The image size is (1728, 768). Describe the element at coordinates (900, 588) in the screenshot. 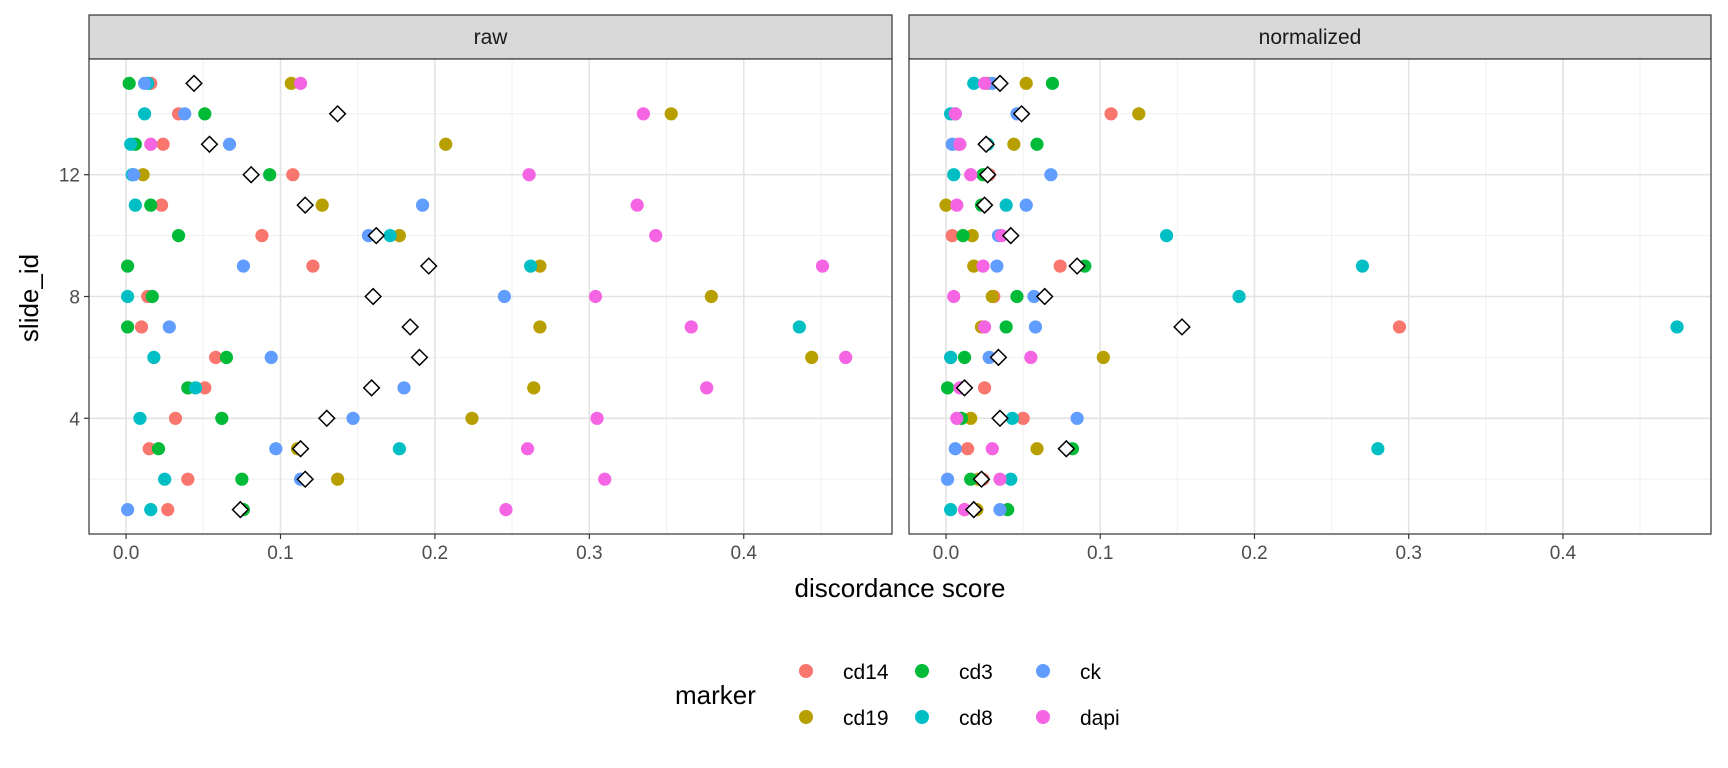

I see `x-axis-title: discordance score` at that location.